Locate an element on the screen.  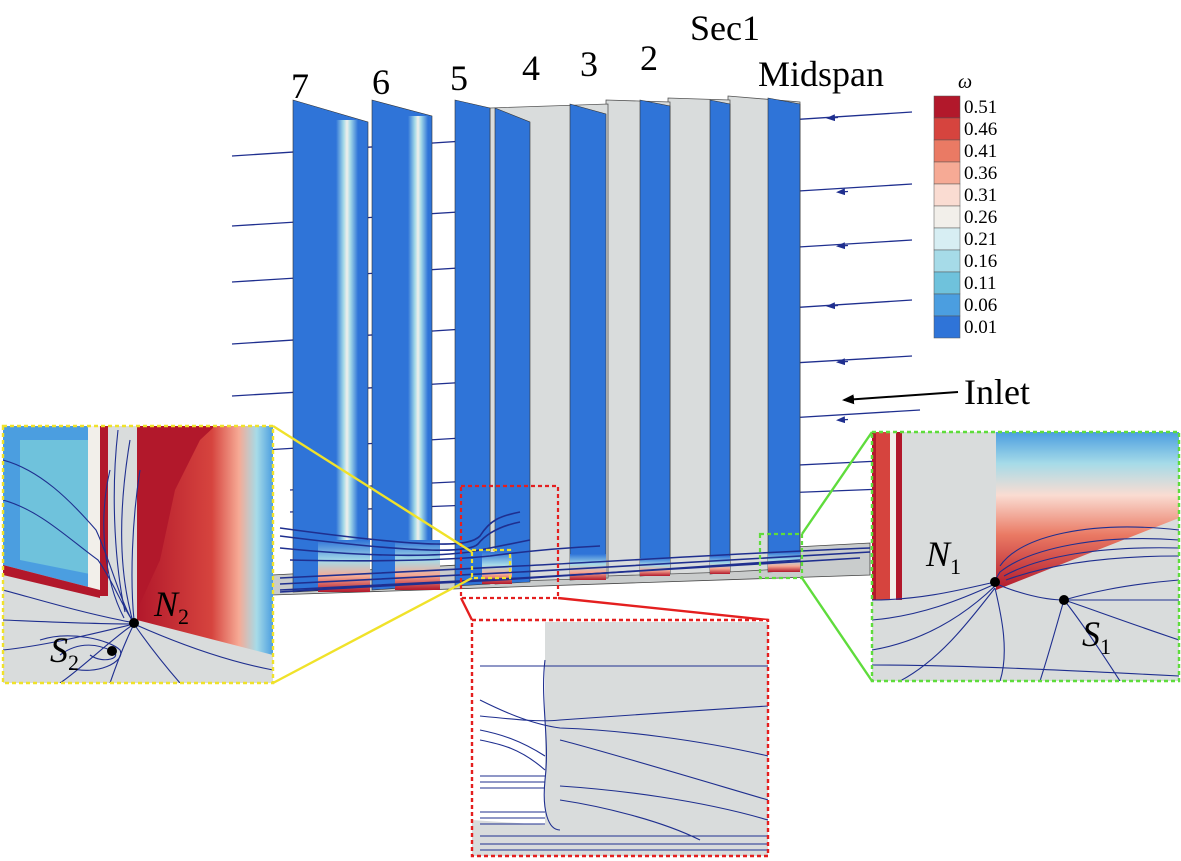
n1-point-marker is located at coordinates (995, 582).